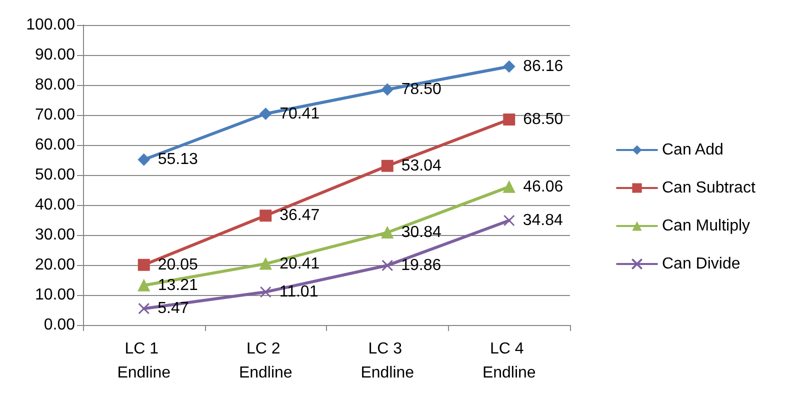 The image size is (800, 414). I want to click on y-tick-label: 70.00, so click(55, 115).